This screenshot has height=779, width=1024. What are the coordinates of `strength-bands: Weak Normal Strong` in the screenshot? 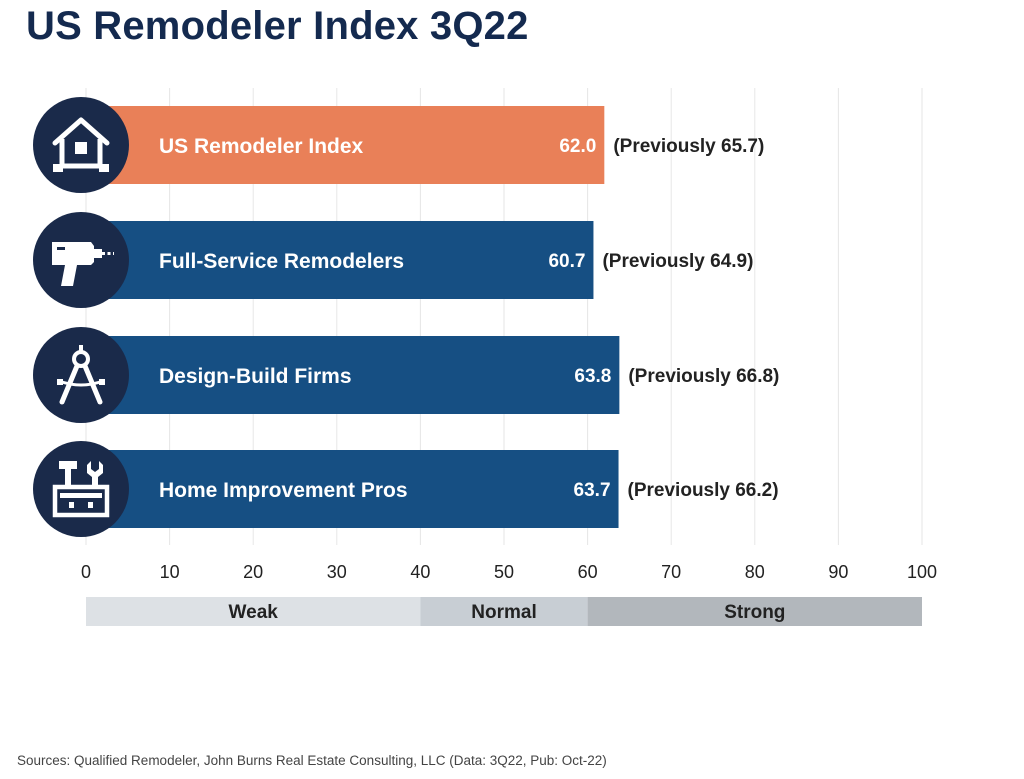 It's located at (504, 611).